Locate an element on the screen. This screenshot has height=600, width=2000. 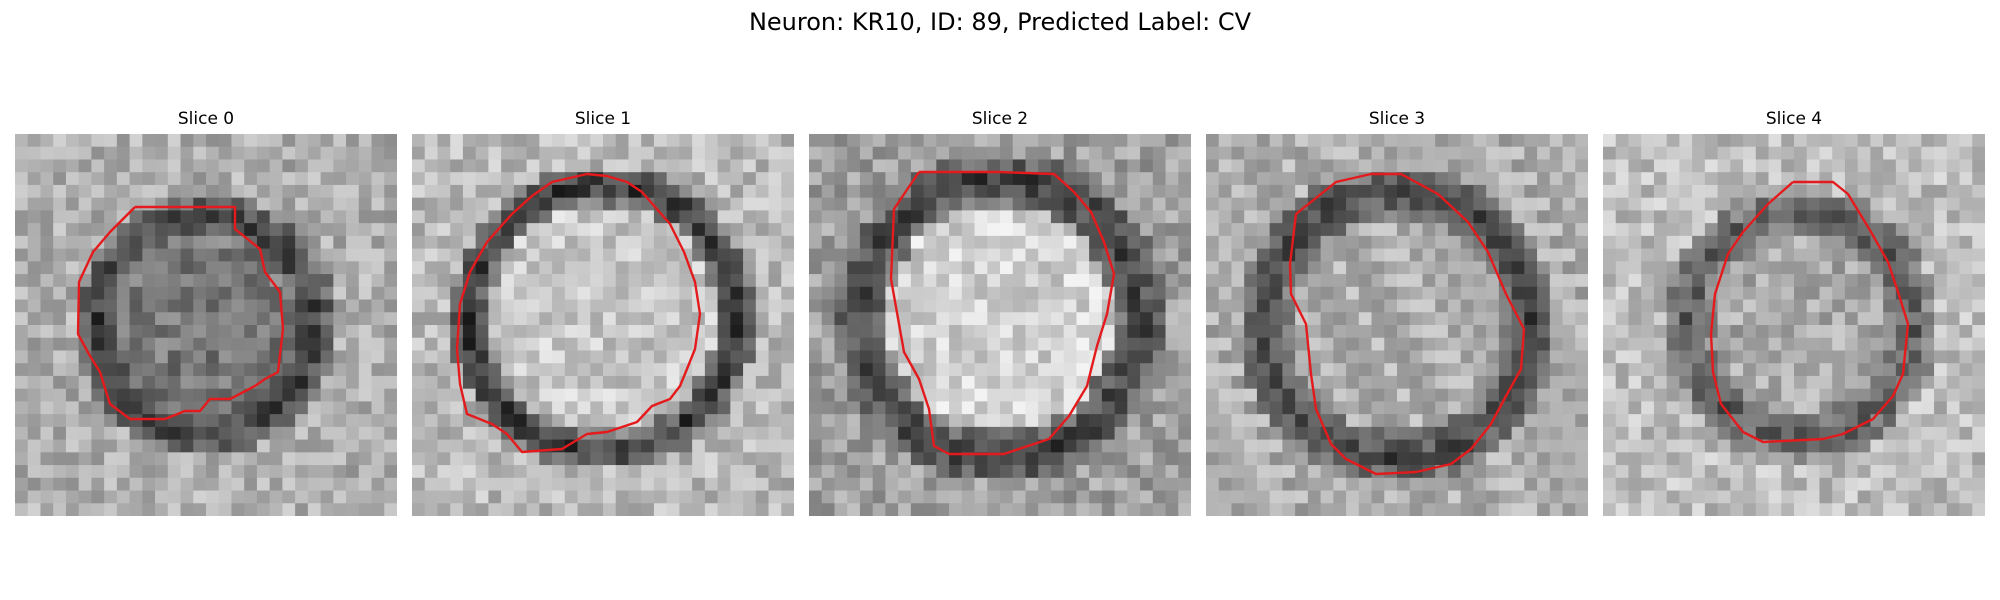
slice-panel-2: Slice 2 is located at coordinates (1000, 312).